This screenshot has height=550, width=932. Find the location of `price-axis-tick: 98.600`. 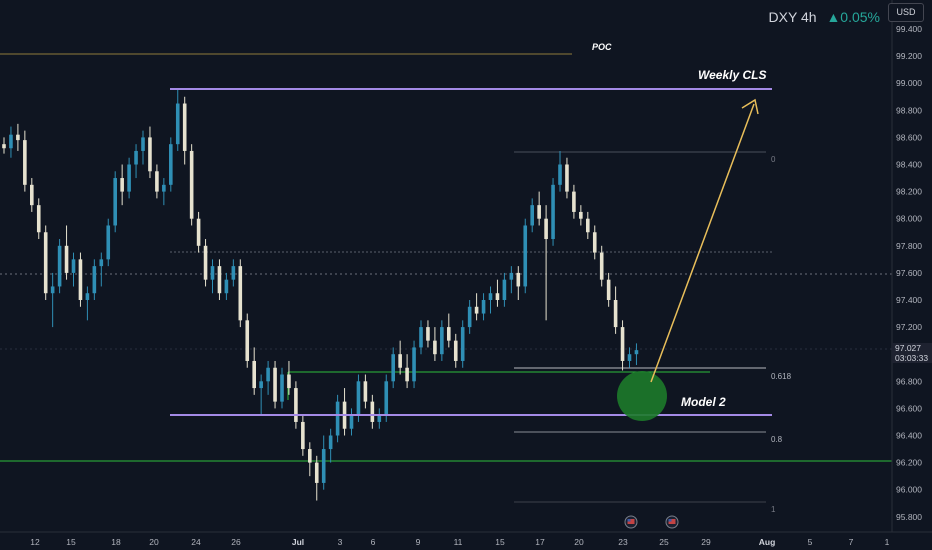

price-axis-tick: 98.600 is located at coordinates (909, 137).